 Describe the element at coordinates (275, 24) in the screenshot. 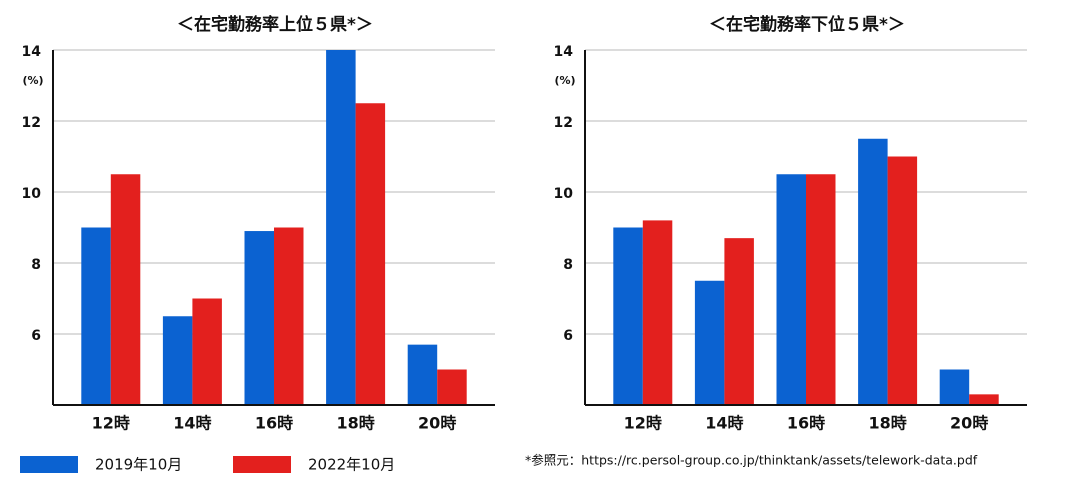

I see `chart-title: ＜在宅勤務率上位５県*＞` at that location.